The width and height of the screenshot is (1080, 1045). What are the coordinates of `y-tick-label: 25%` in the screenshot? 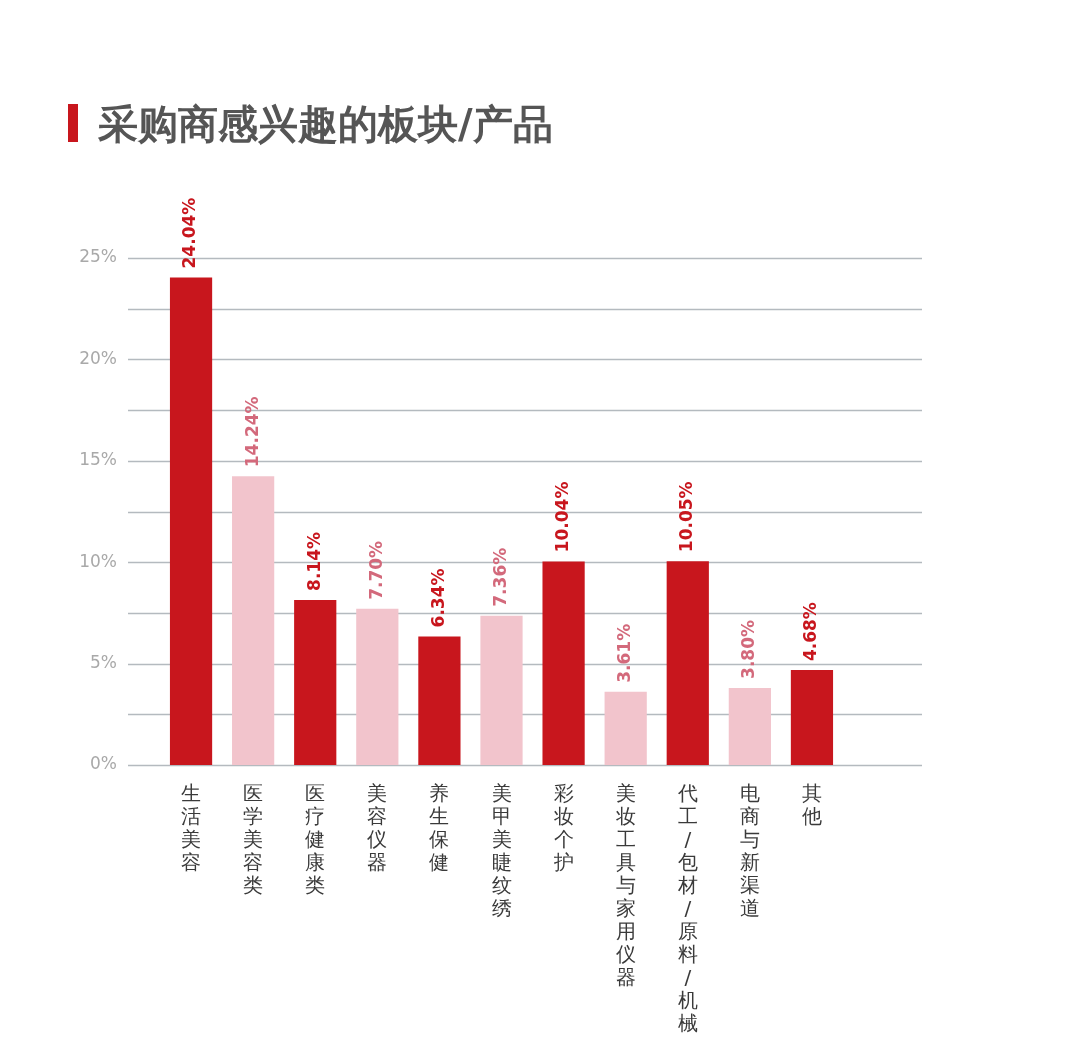 It's located at (98, 256).